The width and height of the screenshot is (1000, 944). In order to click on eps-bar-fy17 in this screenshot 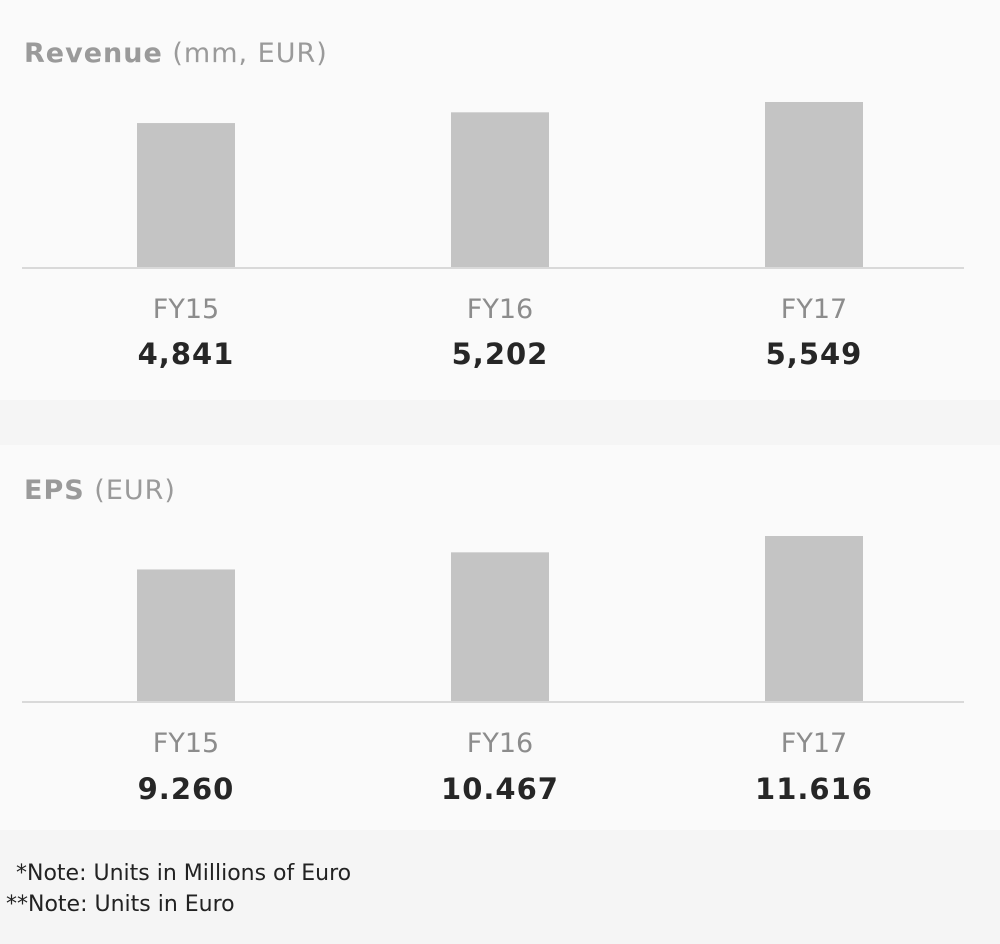, I will do `click(814, 618)`.